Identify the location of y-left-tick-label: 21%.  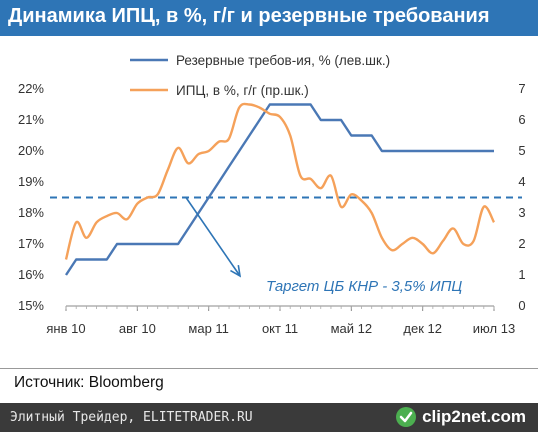
(31, 119).